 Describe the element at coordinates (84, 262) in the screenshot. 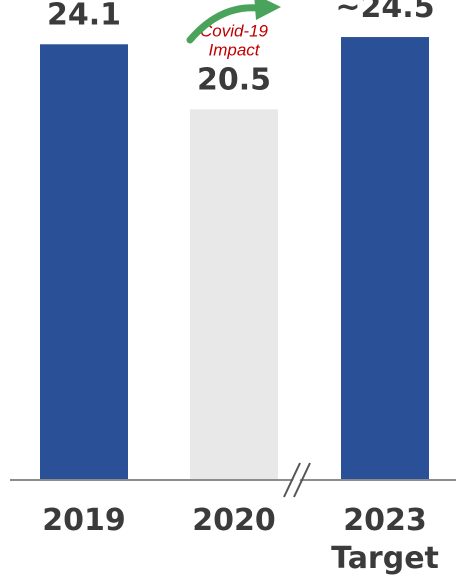

I see `bar-2019` at that location.